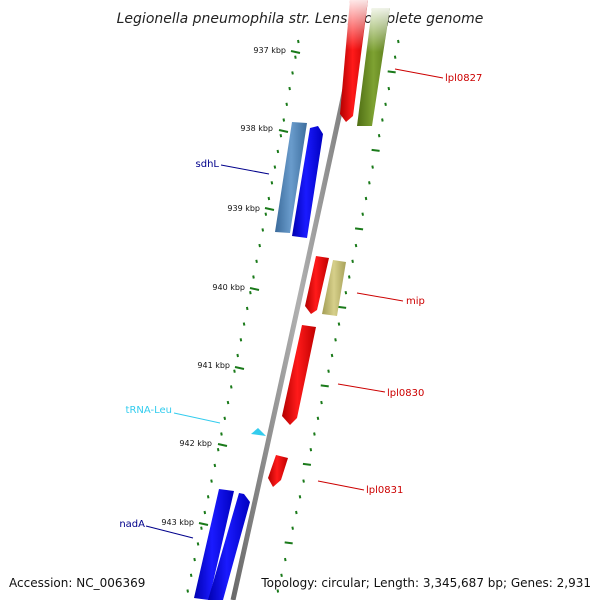 The height and width of the screenshot is (600, 600). Describe the element at coordinates (355, 25) in the screenshot. I see `gene-fade-top-red` at that location.